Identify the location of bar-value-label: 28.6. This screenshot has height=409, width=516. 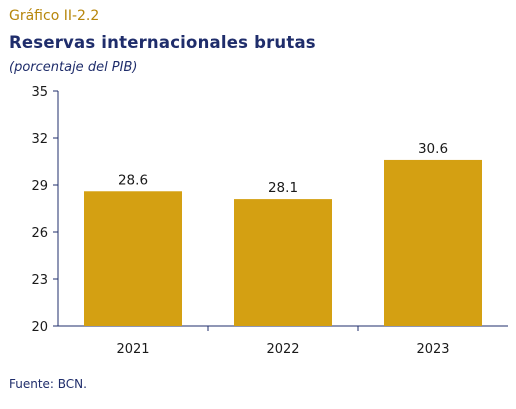
(133, 180).